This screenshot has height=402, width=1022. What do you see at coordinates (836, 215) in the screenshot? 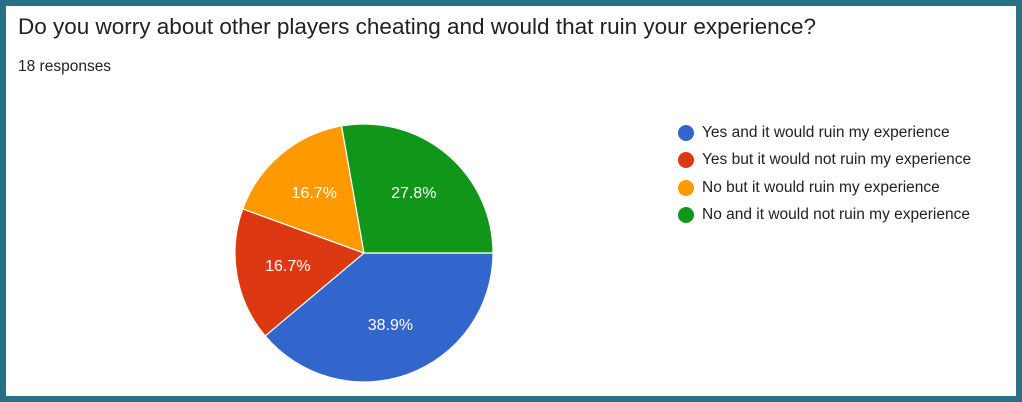
I see `legend-label: No and it would not ruin my experience` at bounding box center [836, 215].